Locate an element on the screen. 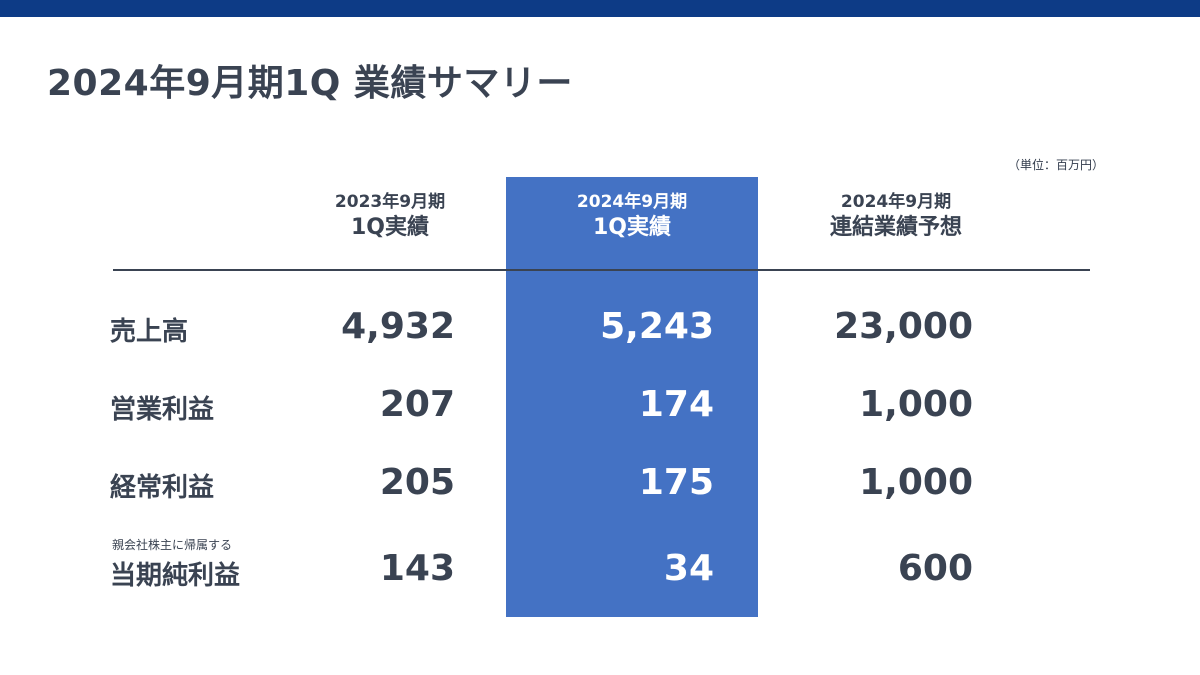 The image size is (1200, 675). column-kind-prev: 1Q実績 is located at coordinates (389, 227).